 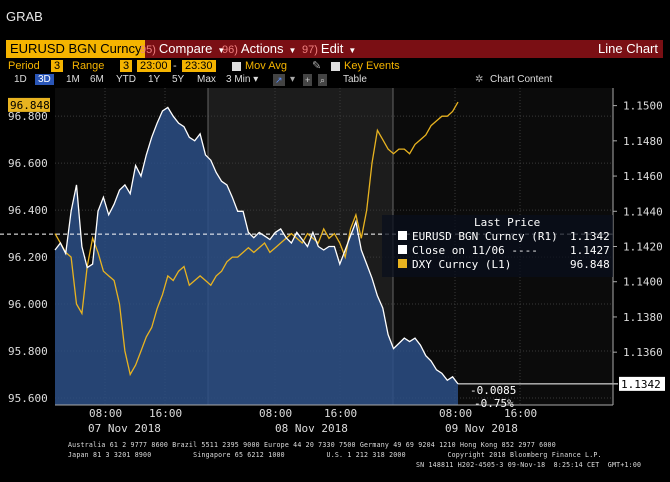 What do you see at coordinates (590, 250) in the screenshot?
I see `legend-value: 1.1427` at bounding box center [590, 250].